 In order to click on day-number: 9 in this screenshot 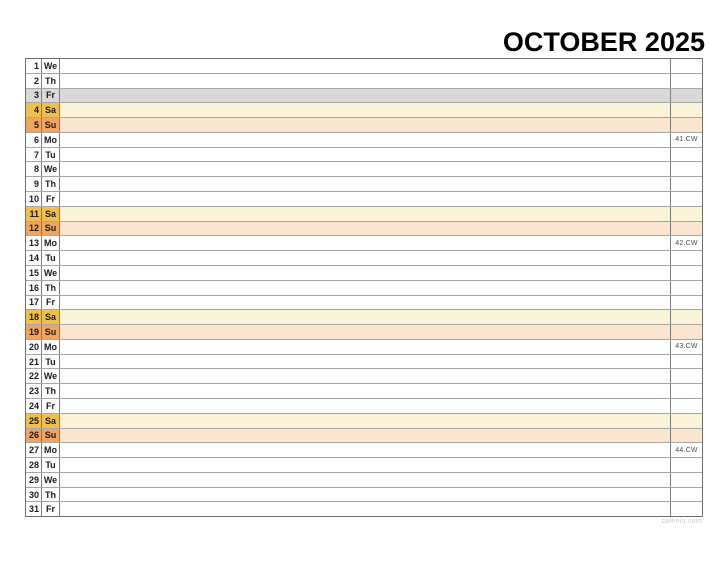, I will do `click(34, 184)`.